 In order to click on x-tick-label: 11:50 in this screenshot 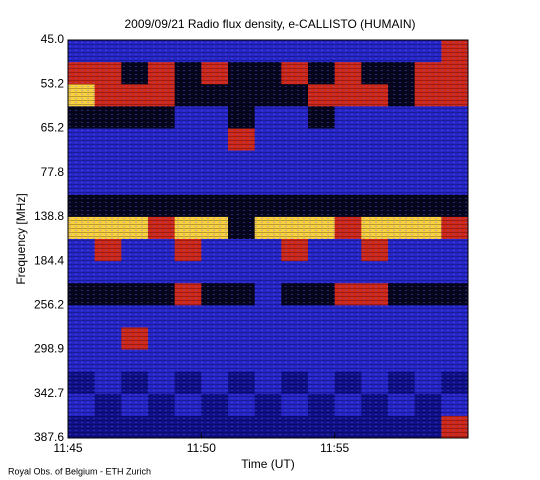, I will do `click(201, 448)`.